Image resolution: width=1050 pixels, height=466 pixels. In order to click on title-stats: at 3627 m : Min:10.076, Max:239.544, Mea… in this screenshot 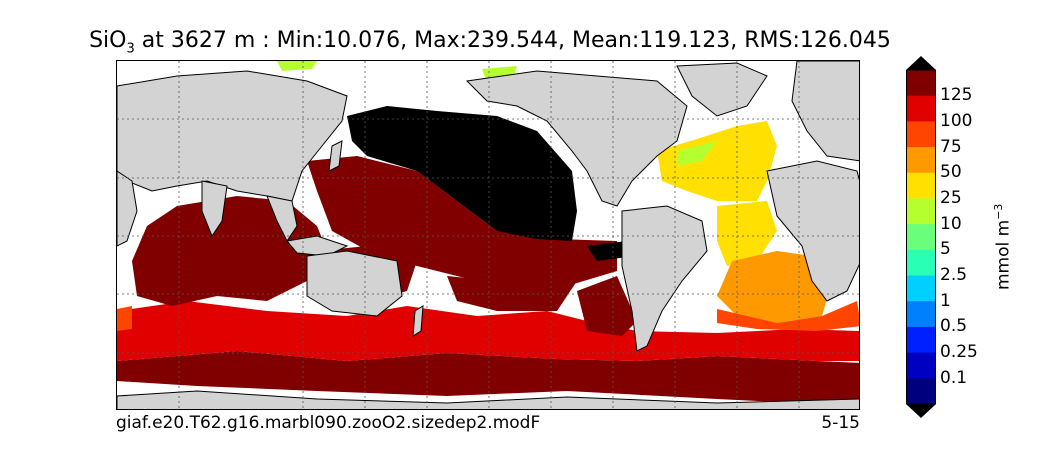, I will do `click(512, 40)`.